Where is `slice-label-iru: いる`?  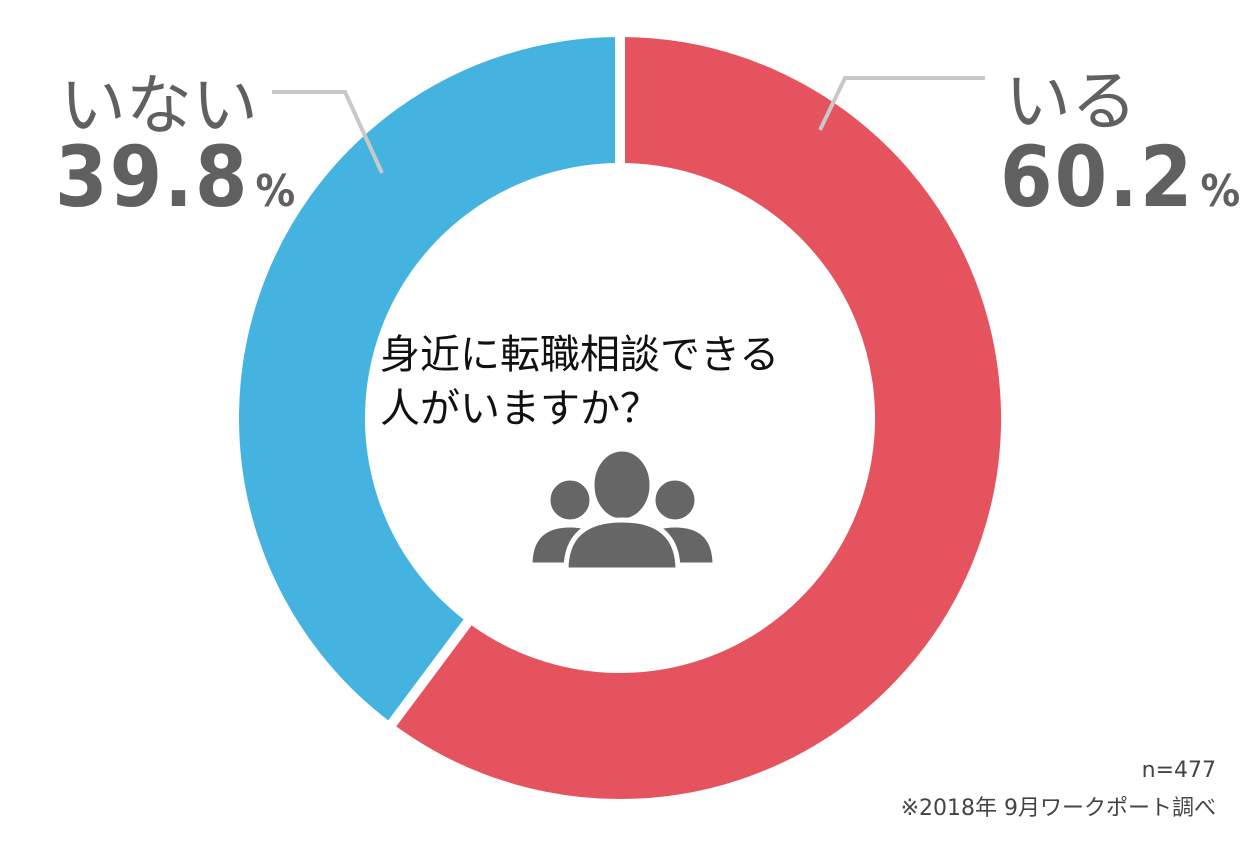 slice-label-iru: いる is located at coordinates (1071, 101).